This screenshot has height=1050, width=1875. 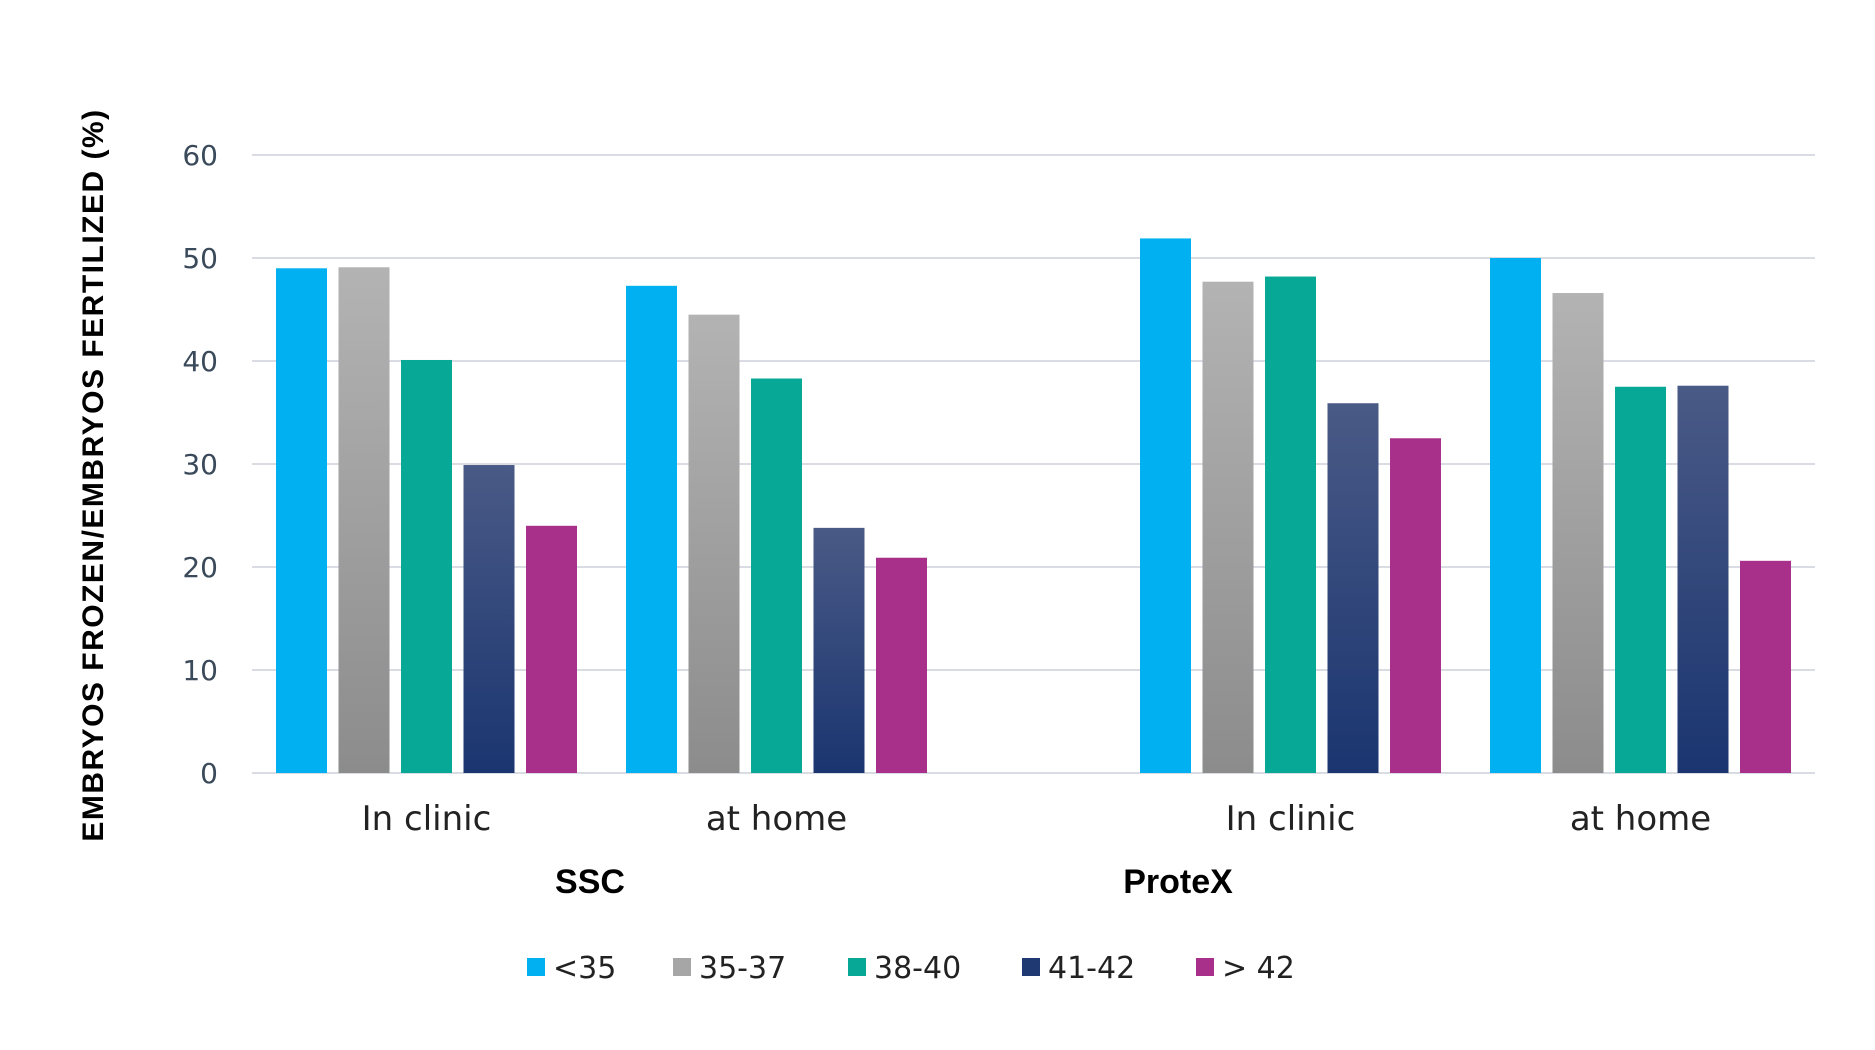 What do you see at coordinates (584, 968) in the screenshot?
I see `legend-label: <35` at bounding box center [584, 968].